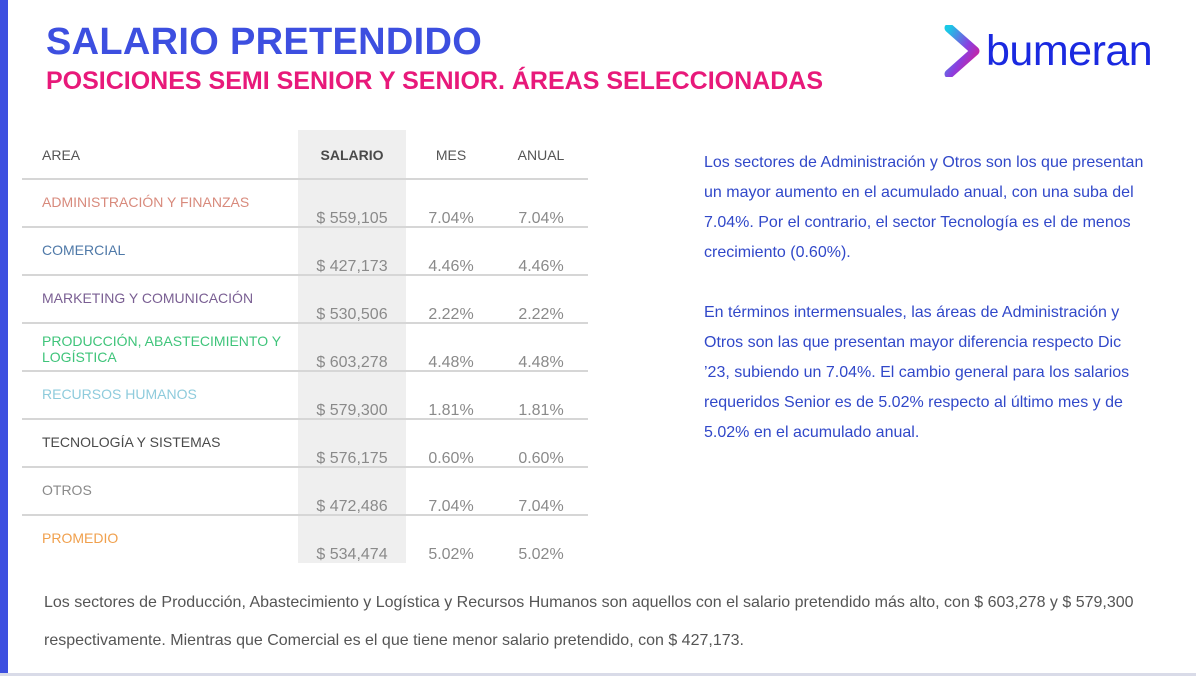 The height and width of the screenshot is (676, 1196). What do you see at coordinates (305, 396) in the screenshot?
I see `table-row: RECURSOS HUMANOS $ 579,300 1.81% 1.81%` at bounding box center [305, 396].